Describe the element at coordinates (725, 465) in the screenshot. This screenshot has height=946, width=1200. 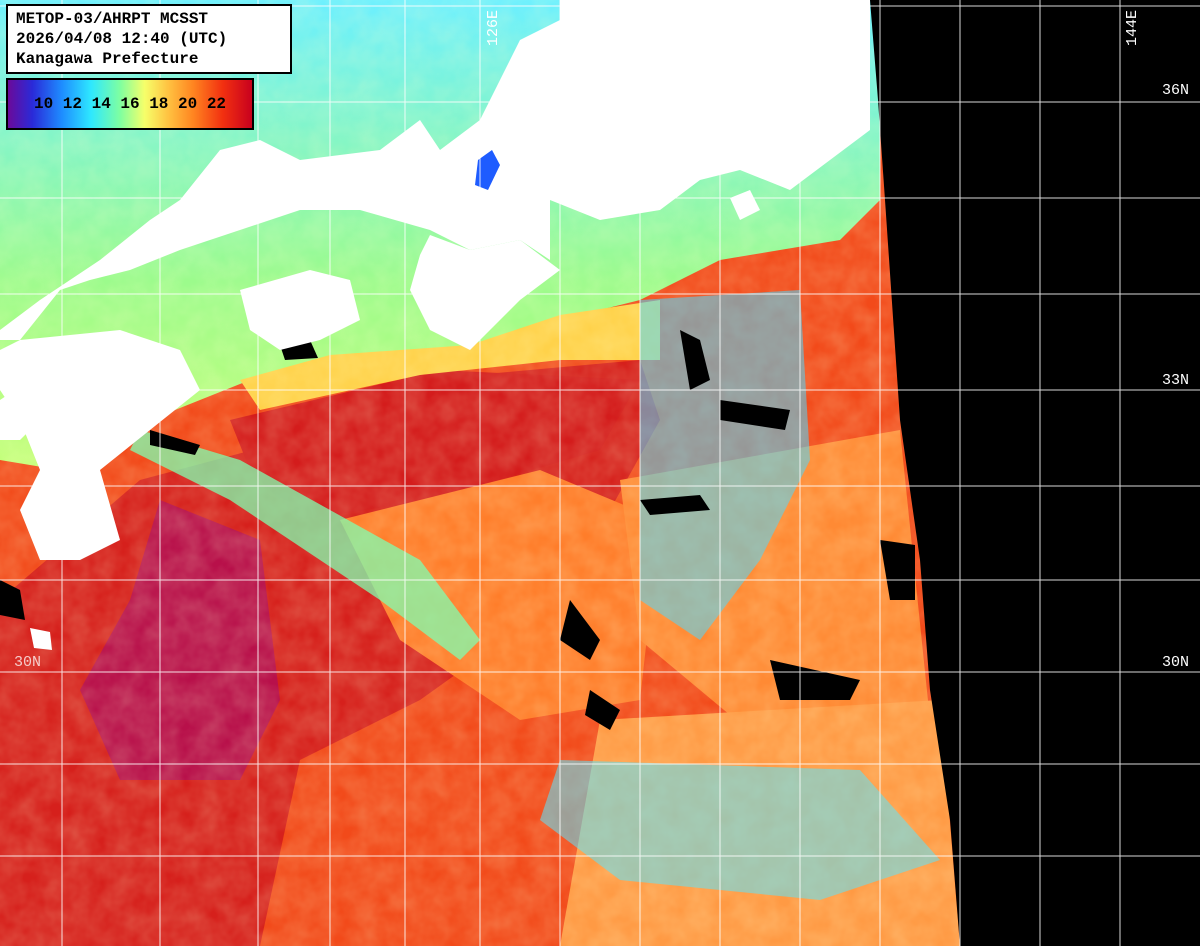
I see `cloud-band-east` at that location.